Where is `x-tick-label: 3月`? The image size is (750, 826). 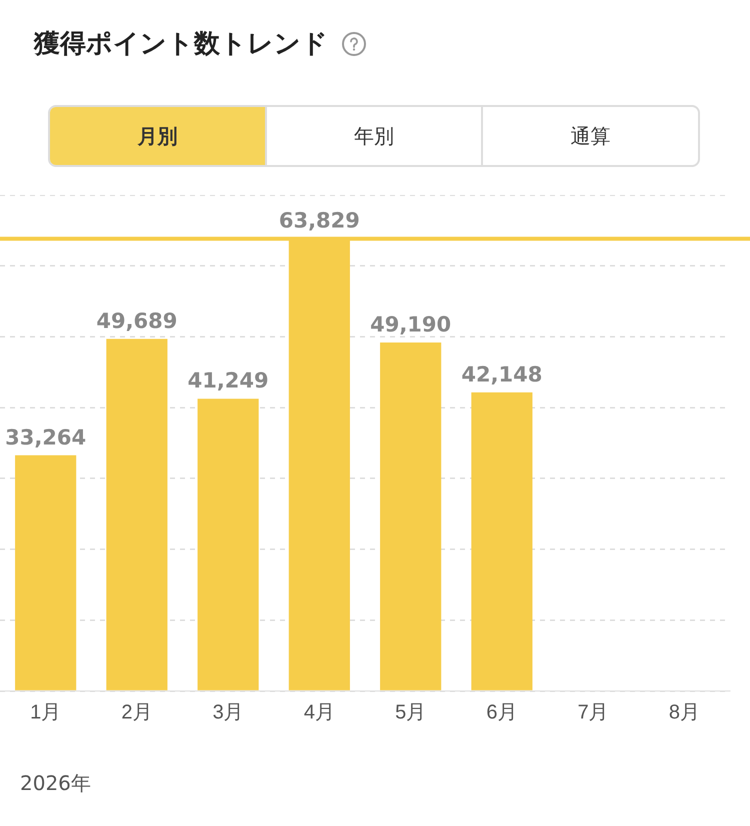 x-tick-label: 3月 is located at coordinates (228, 713).